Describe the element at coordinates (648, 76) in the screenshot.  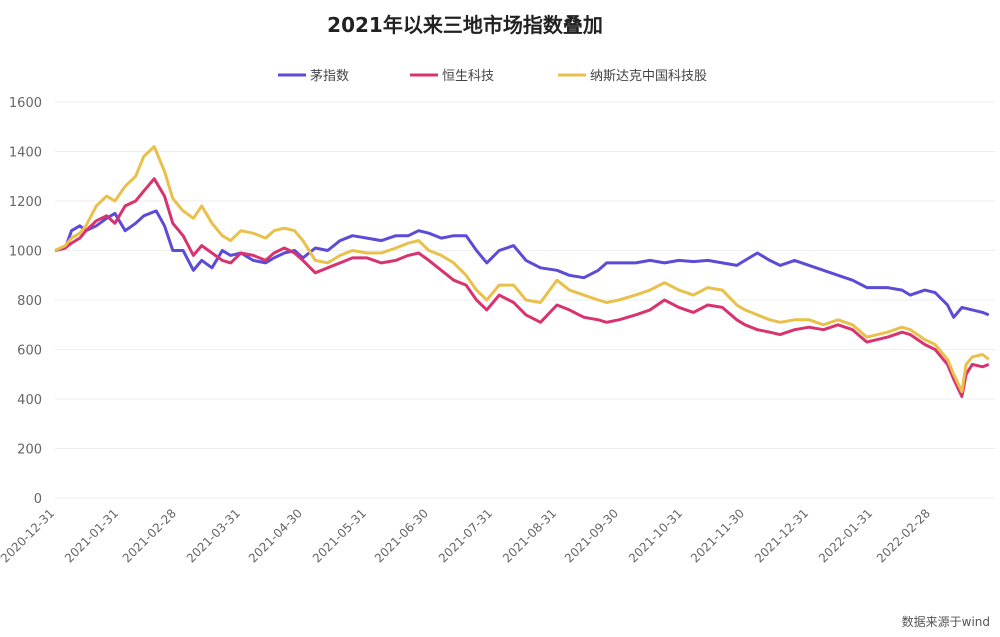
I see `legend-label: 纳斯达克中国科技股` at that location.